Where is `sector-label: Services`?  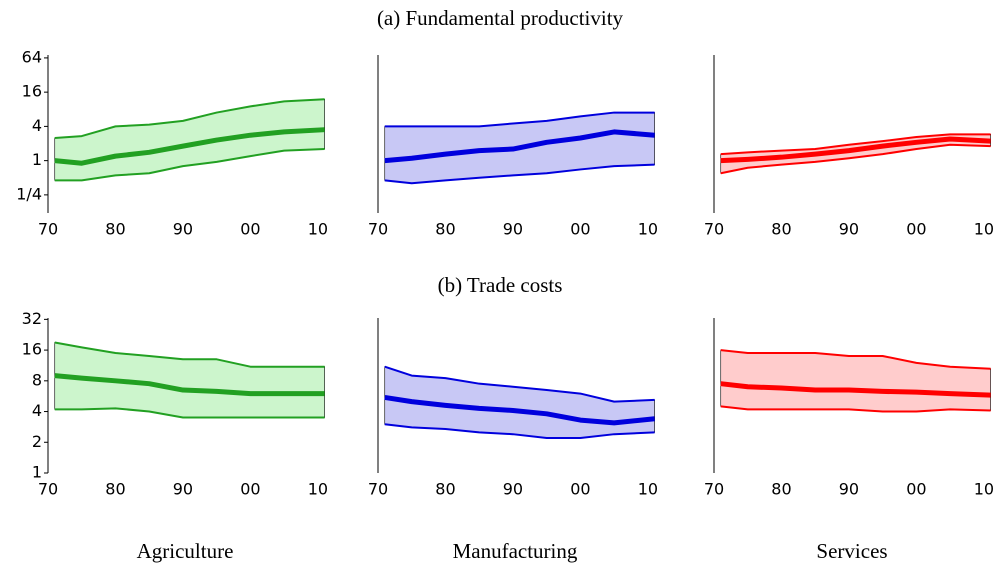 sector-label: Services is located at coordinates (851, 551).